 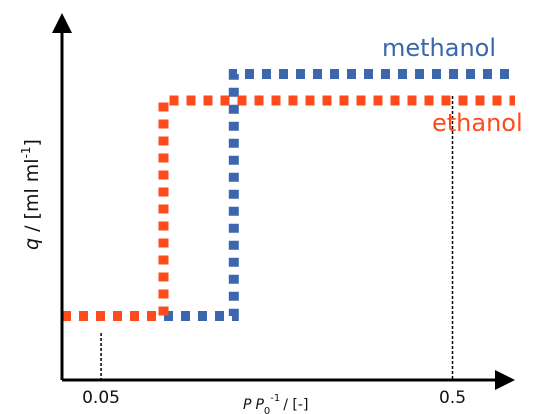 I want to click on tick-labels: 0.05 0.5, so click(x=274, y=398).